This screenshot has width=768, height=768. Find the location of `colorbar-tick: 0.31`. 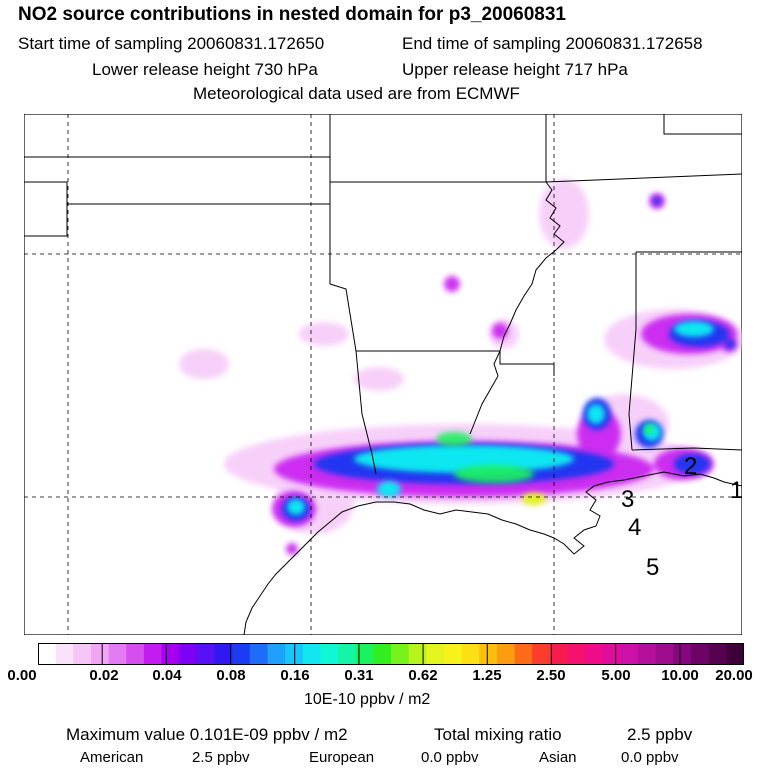

colorbar-tick: 0.31 is located at coordinates (359, 675).